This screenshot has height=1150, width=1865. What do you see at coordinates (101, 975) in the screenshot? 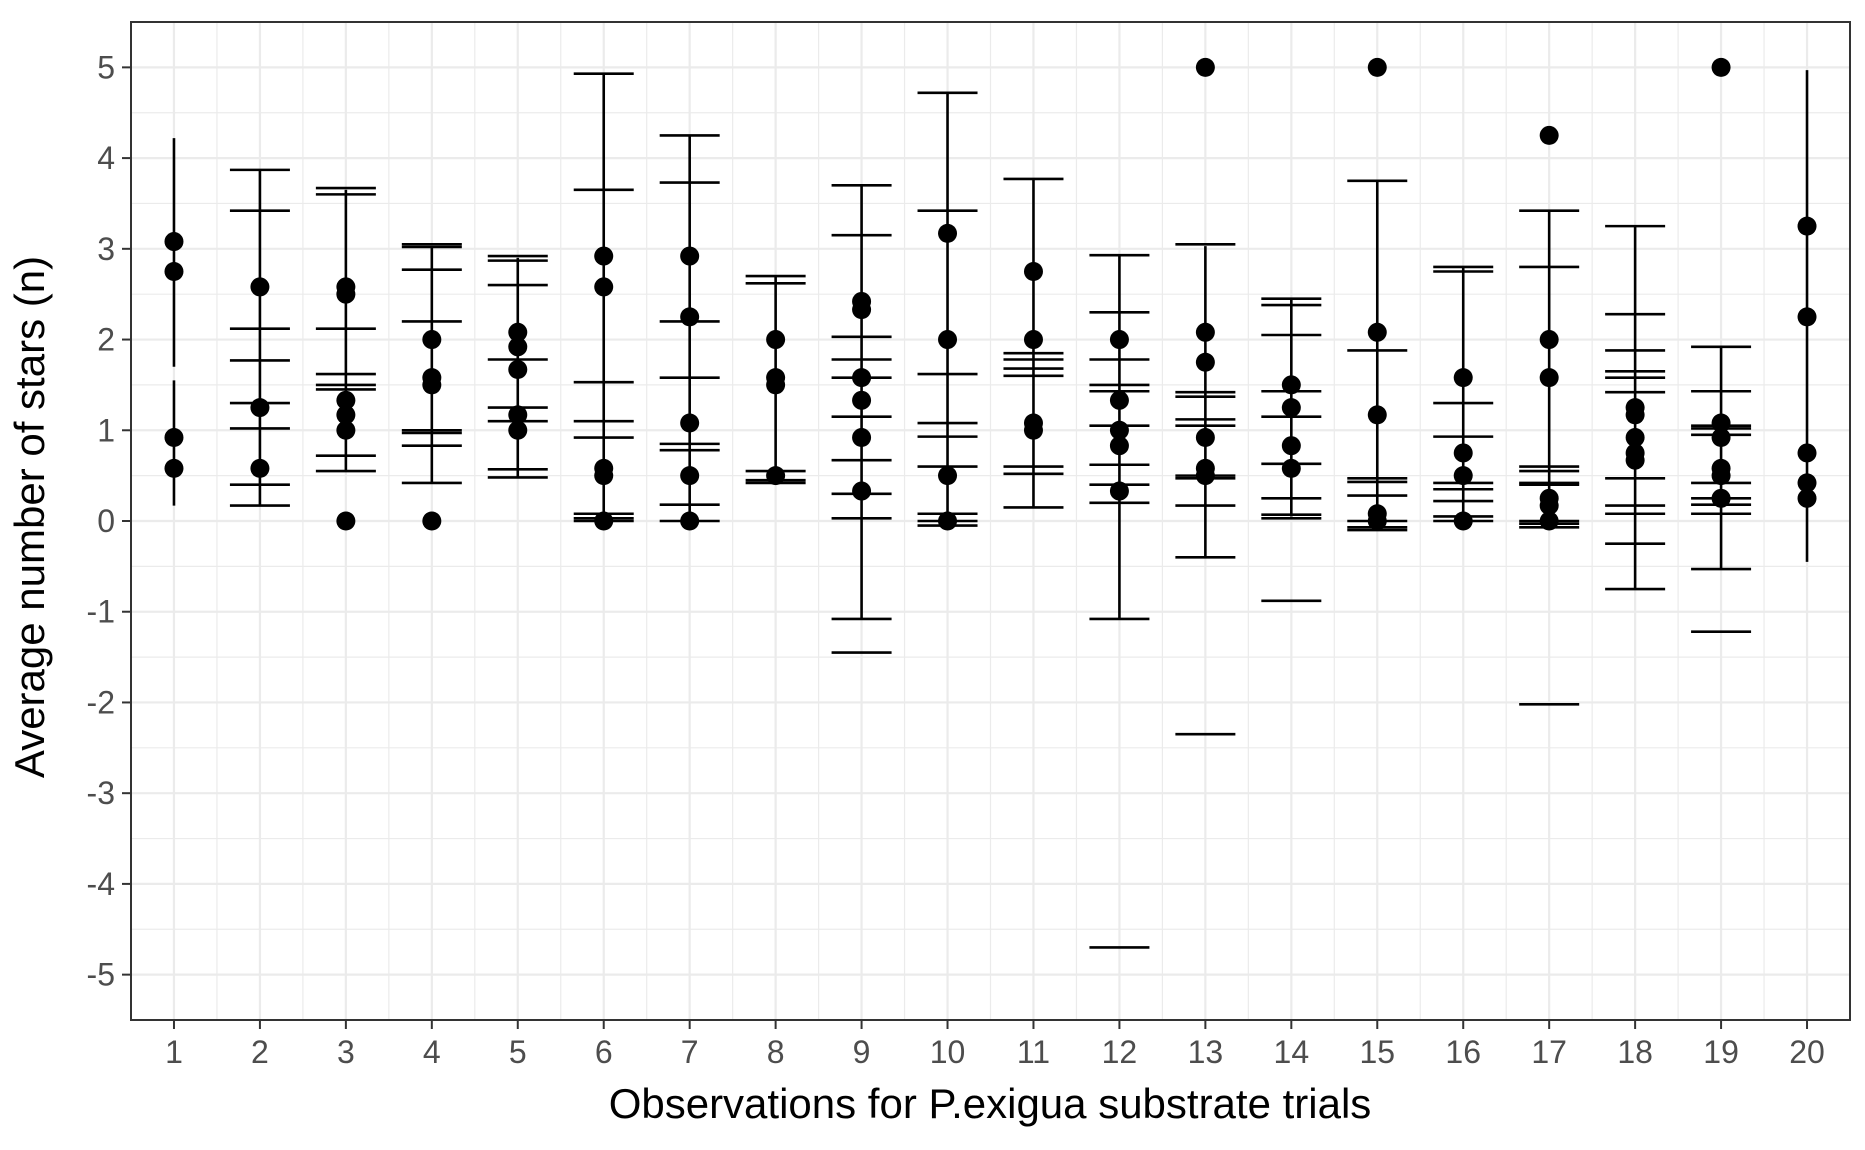
I see `y-tick-label: -5` at bounding box center [101, 975].